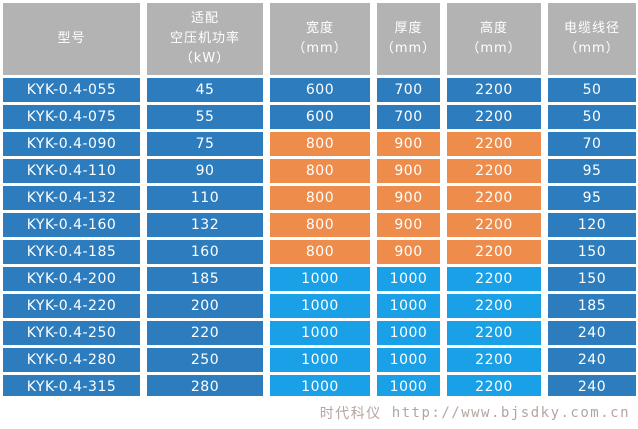  I want to click on column-header-line: 厚度, so click(408, 28).